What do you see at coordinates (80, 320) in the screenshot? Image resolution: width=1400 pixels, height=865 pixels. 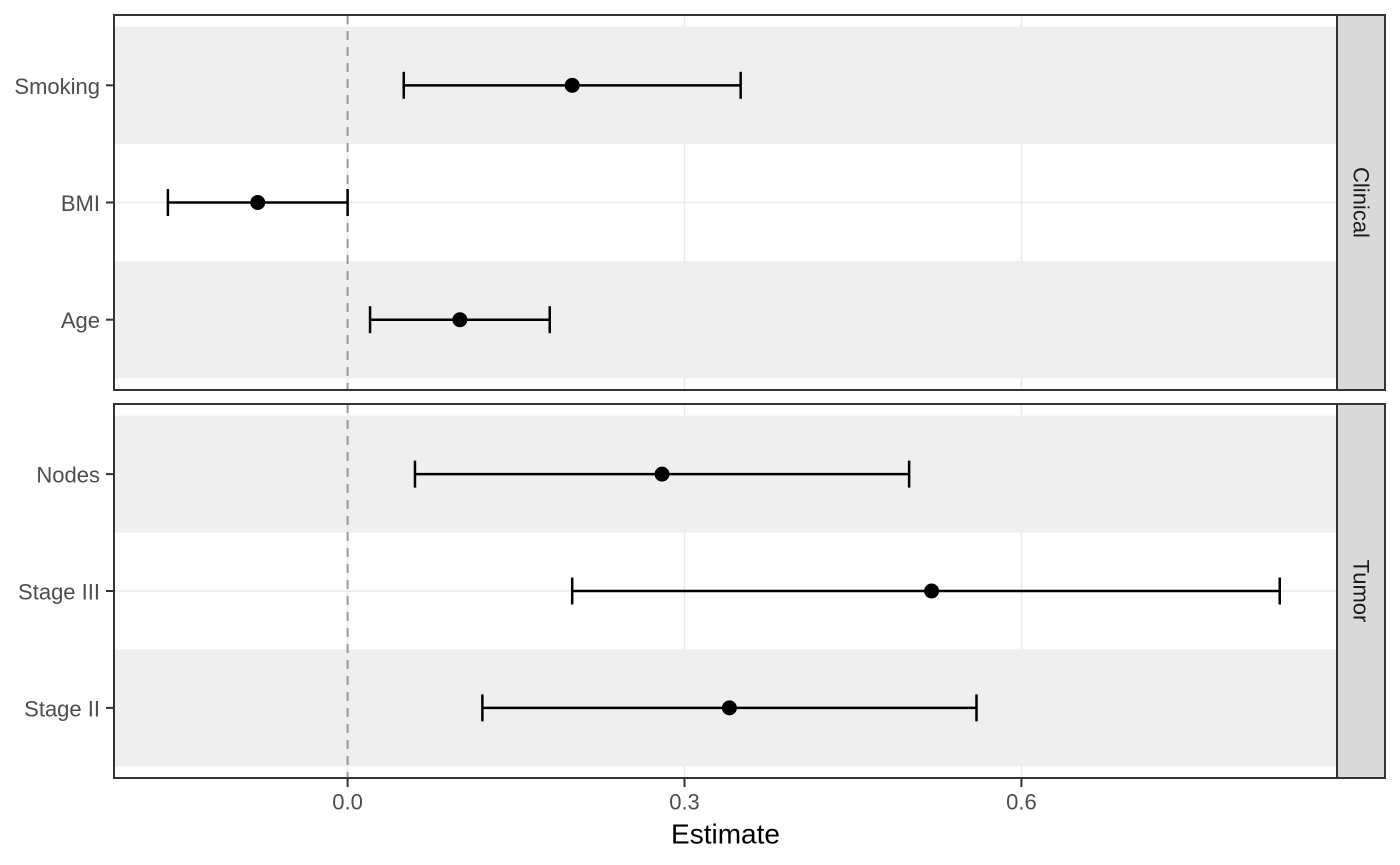 I see `y-label-age: Age` at bounding box center [80, 320].